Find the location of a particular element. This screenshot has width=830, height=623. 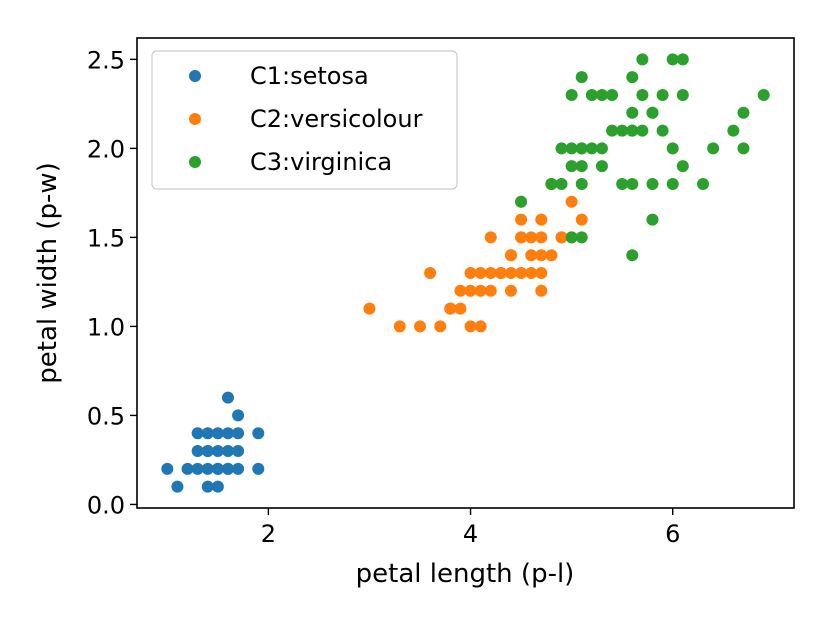

y-axis-label: petal width (p-w) is located at coordinates (48, 272).